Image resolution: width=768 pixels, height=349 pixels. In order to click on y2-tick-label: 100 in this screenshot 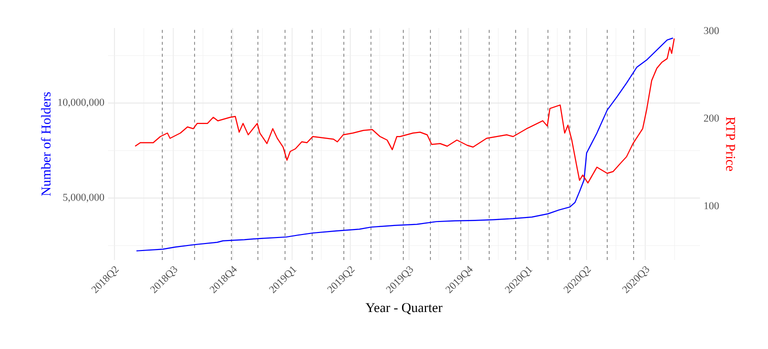, I will do `click(711, 206)`.